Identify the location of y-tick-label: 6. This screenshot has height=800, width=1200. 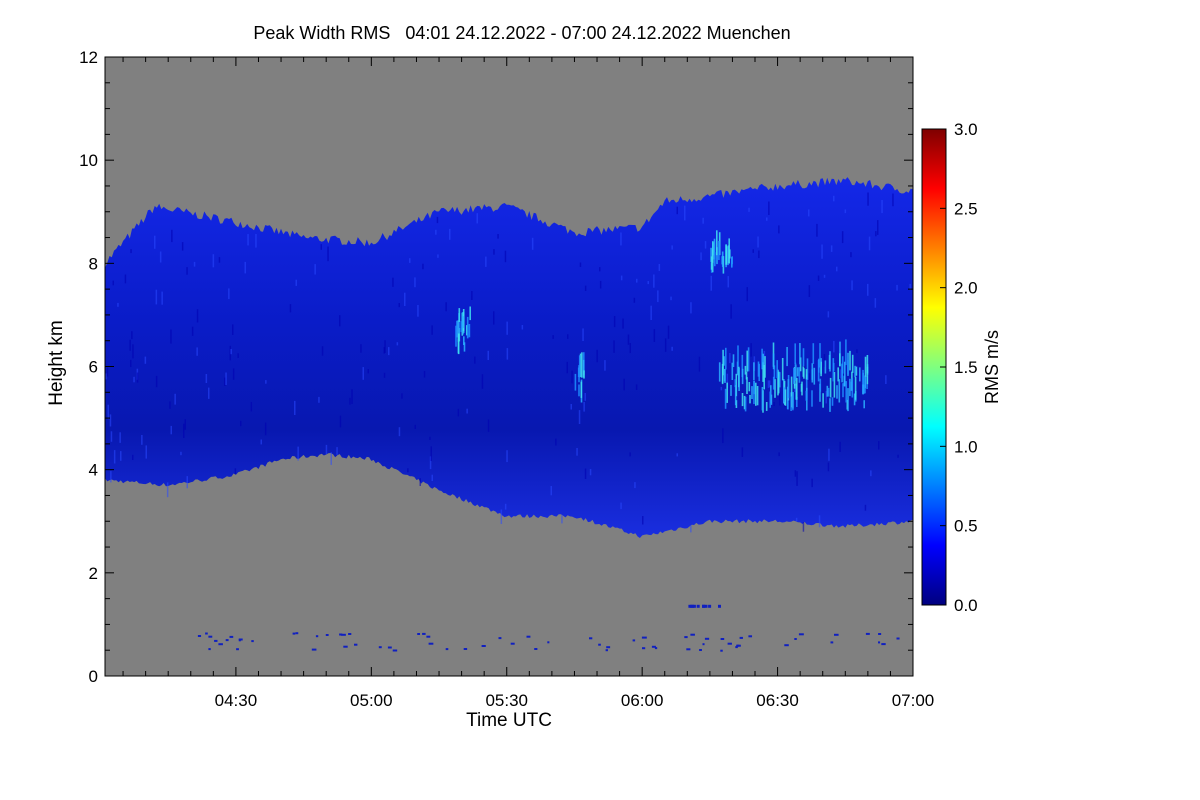
(93, 367).